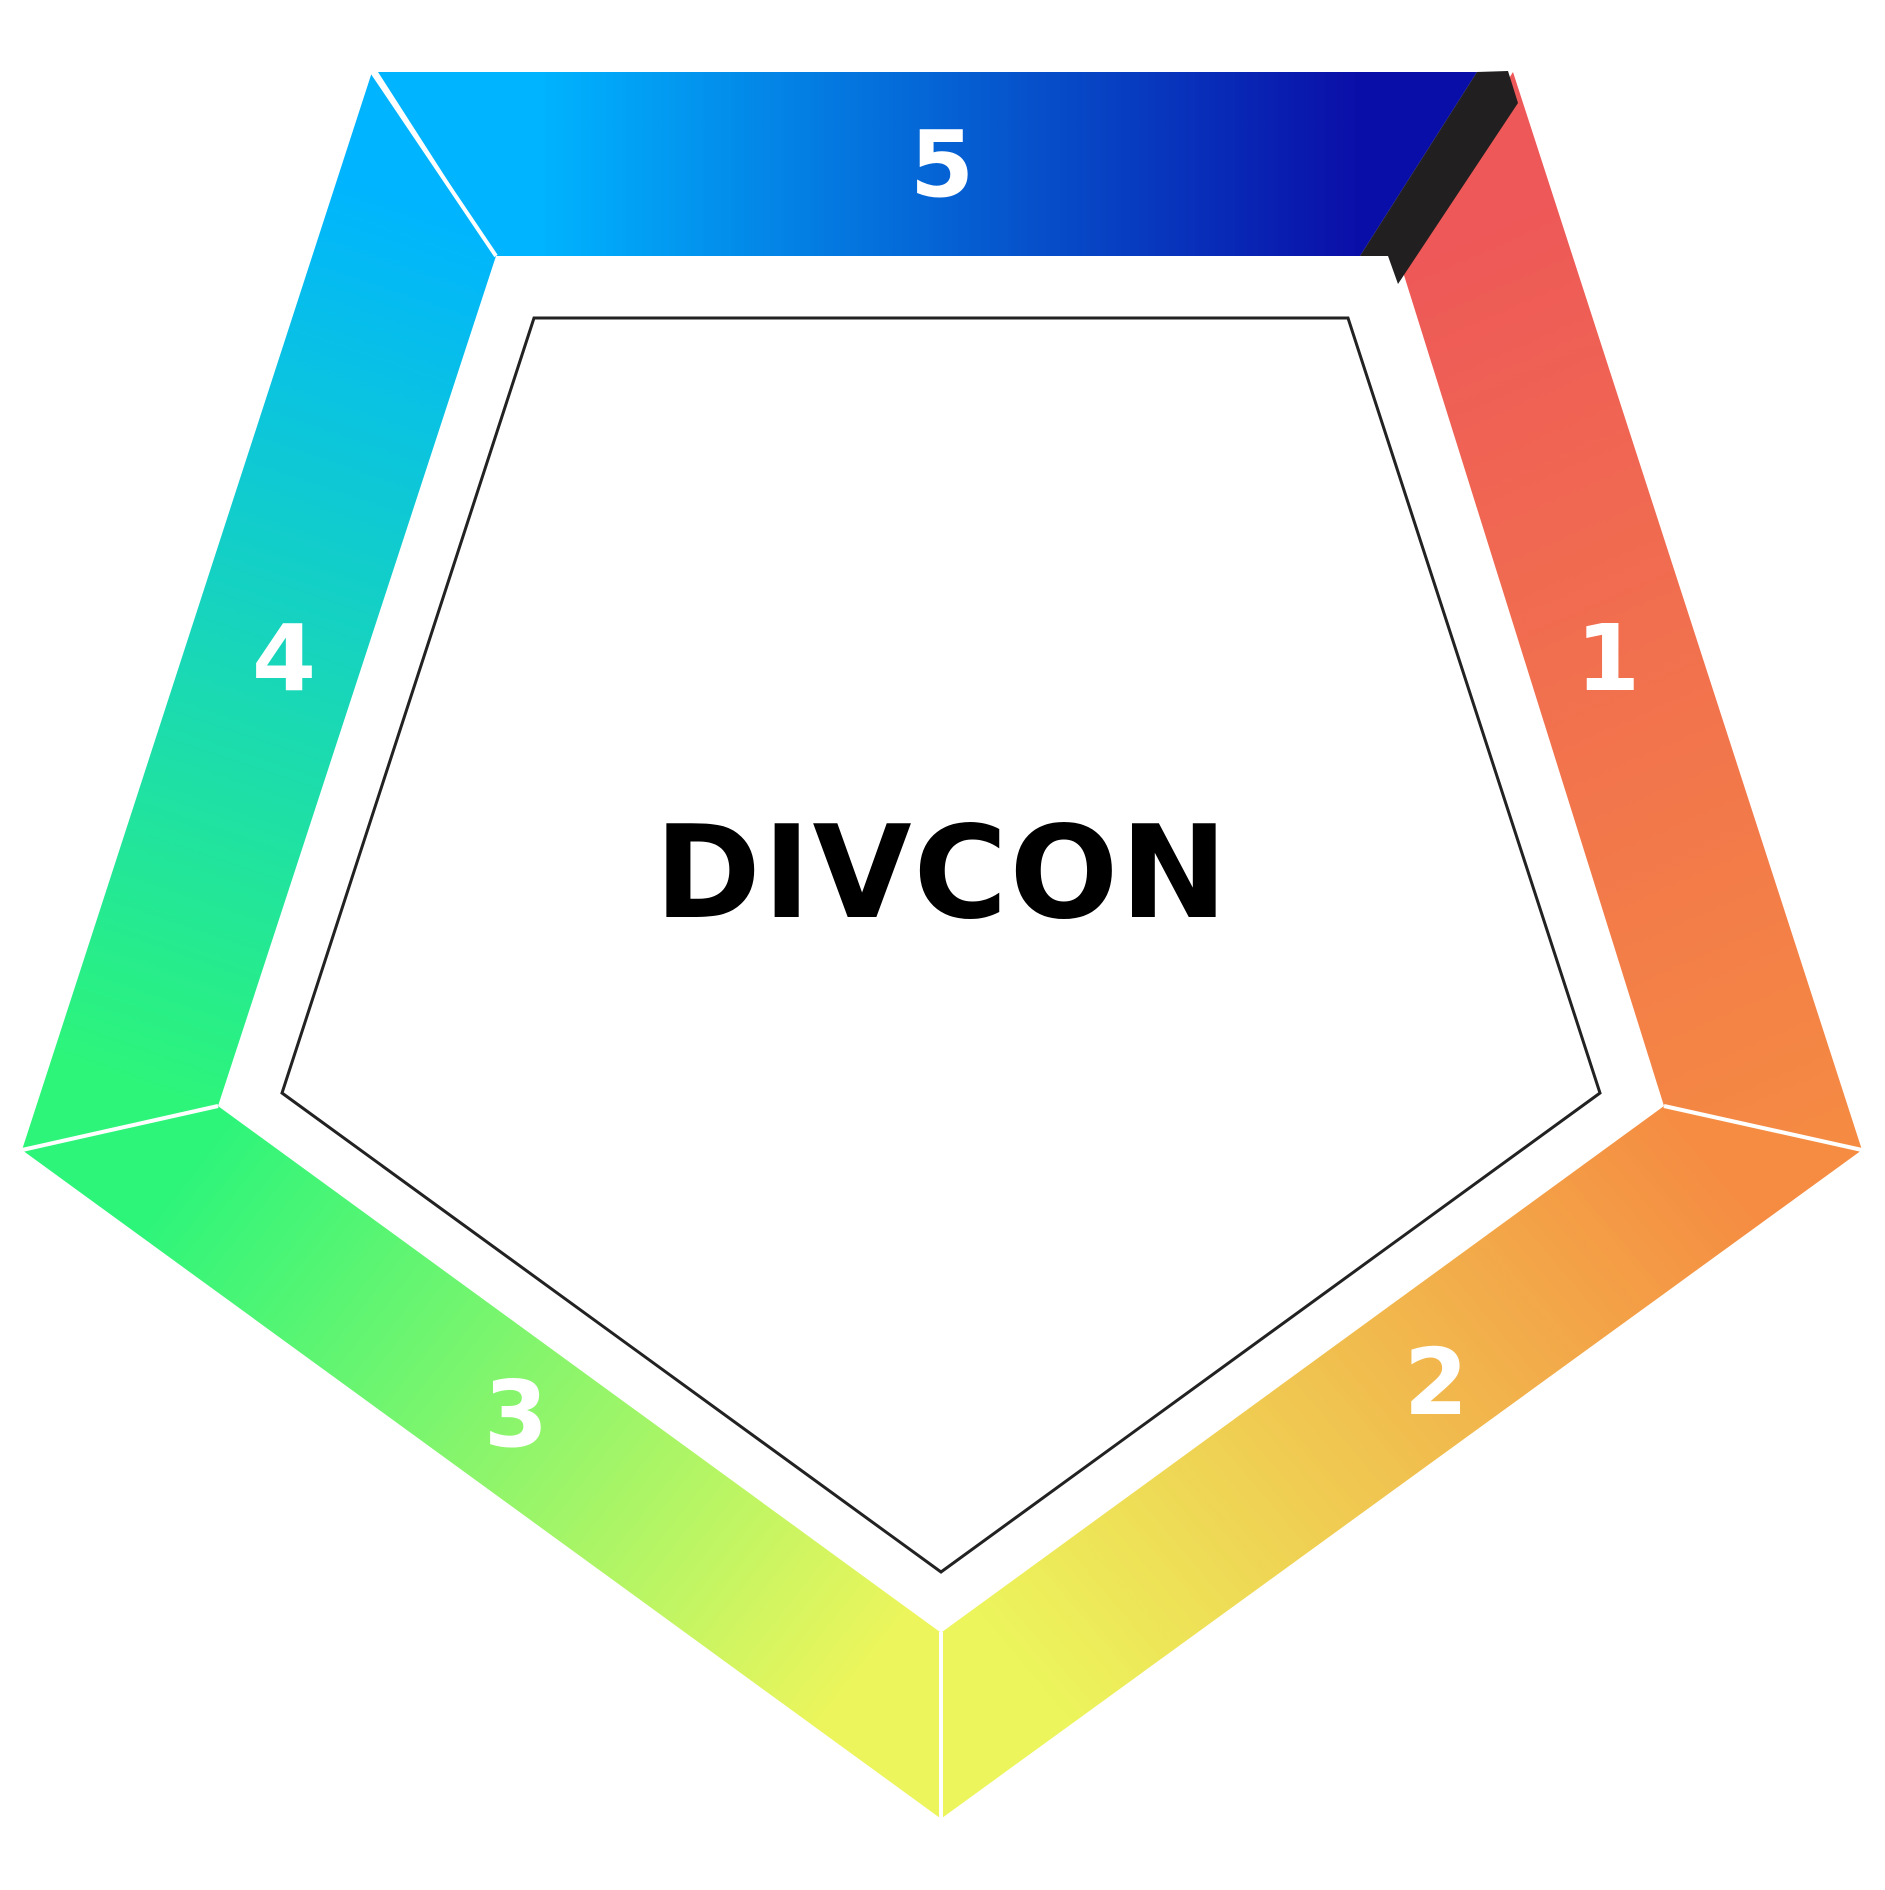 This screenshot has width=1885, height=1890. I want to click on segment-4-label: 4, so click(284, 658).